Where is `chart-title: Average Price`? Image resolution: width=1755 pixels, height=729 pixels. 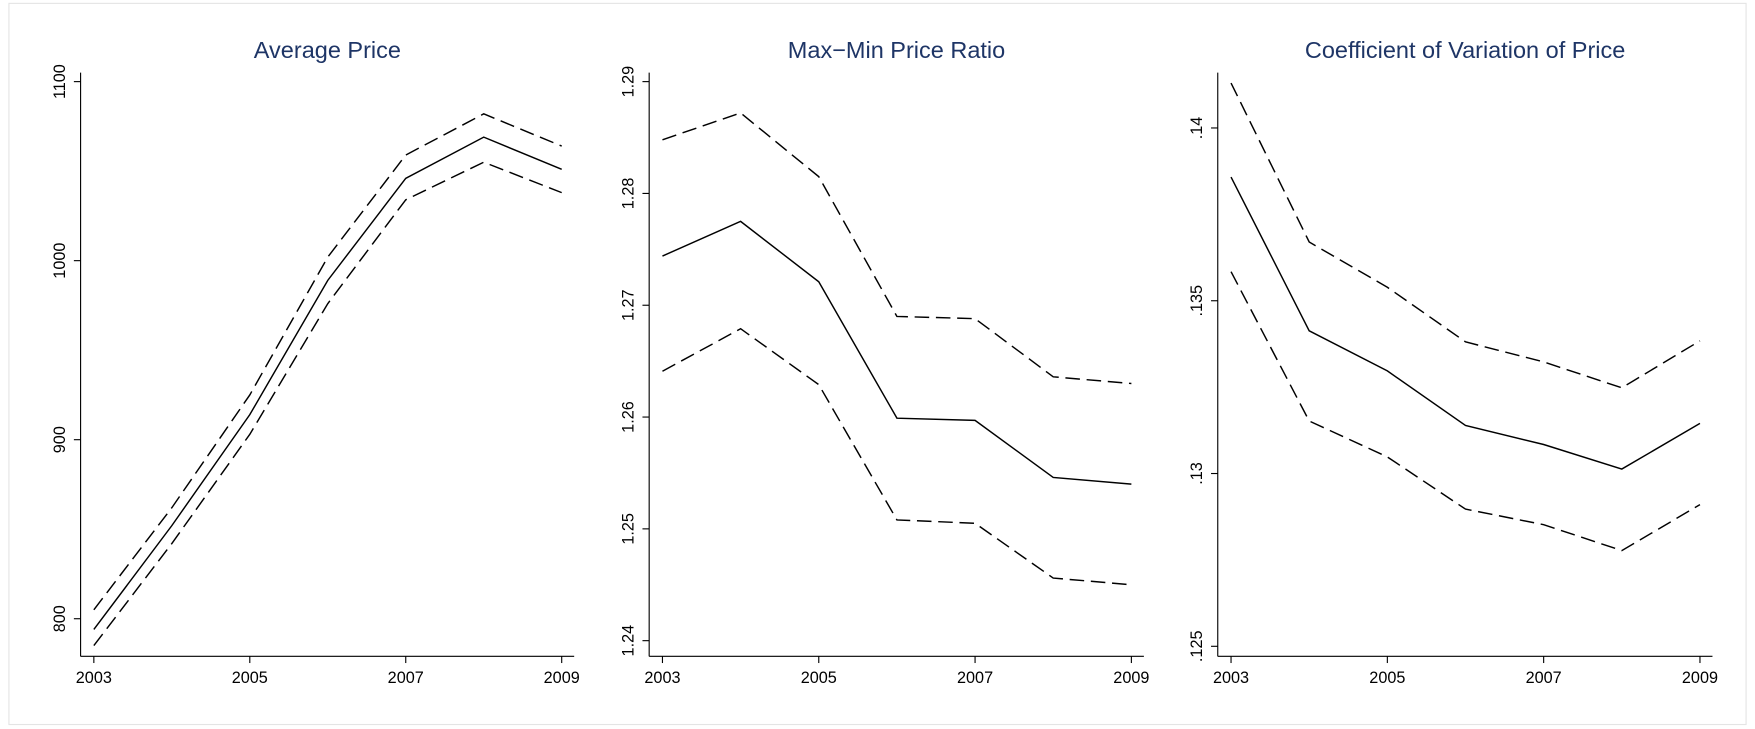 chart-title: Average Price is located at coordinates (327, 50).